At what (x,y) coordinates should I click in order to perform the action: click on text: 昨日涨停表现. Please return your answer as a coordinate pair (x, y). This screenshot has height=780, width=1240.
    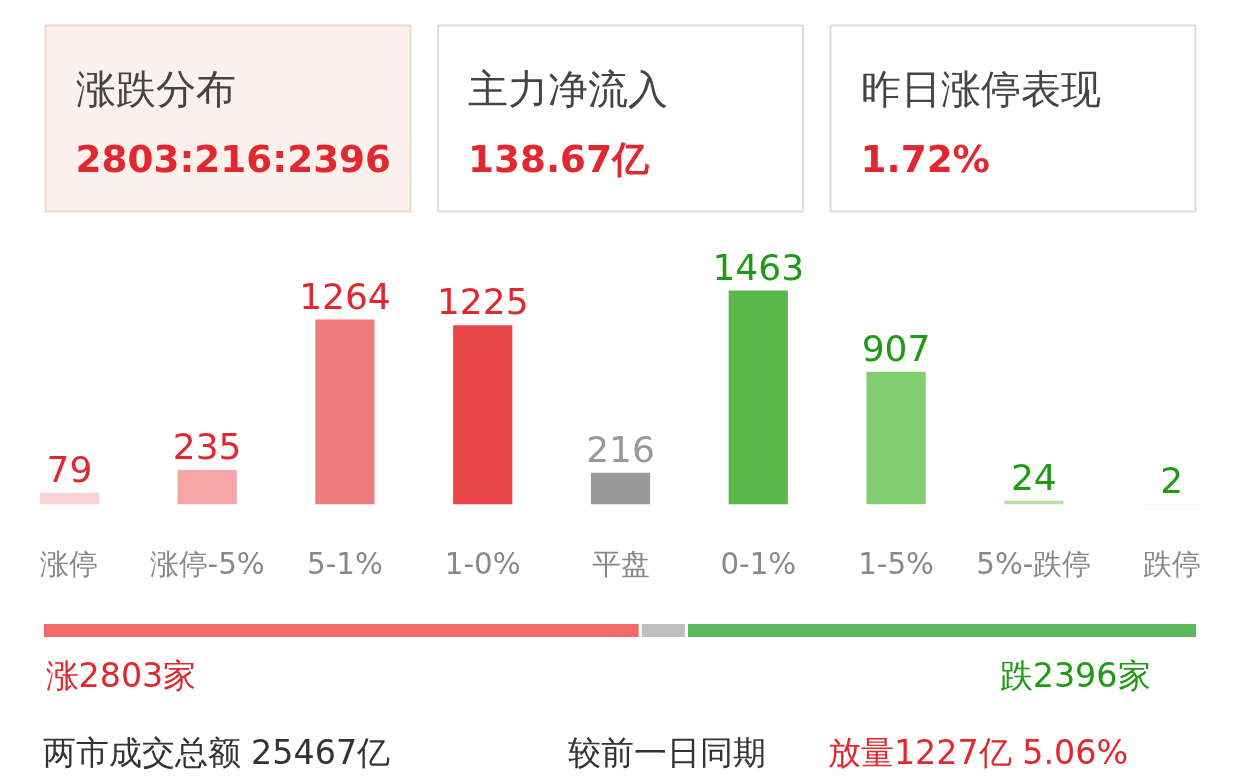
    Looking at the image, I should click on (980, 88).